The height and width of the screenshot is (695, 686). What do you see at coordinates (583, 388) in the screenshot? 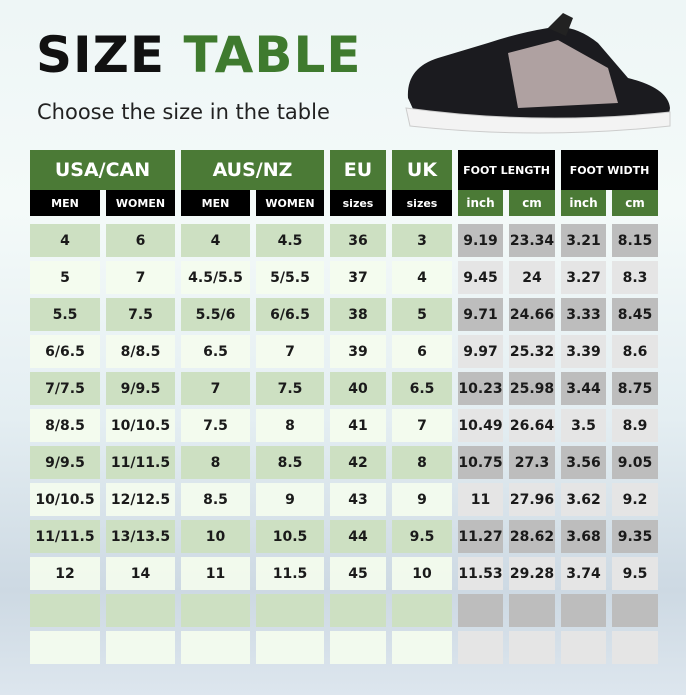
I see `table-cell: 3.44` at bounding box center [583, 388].